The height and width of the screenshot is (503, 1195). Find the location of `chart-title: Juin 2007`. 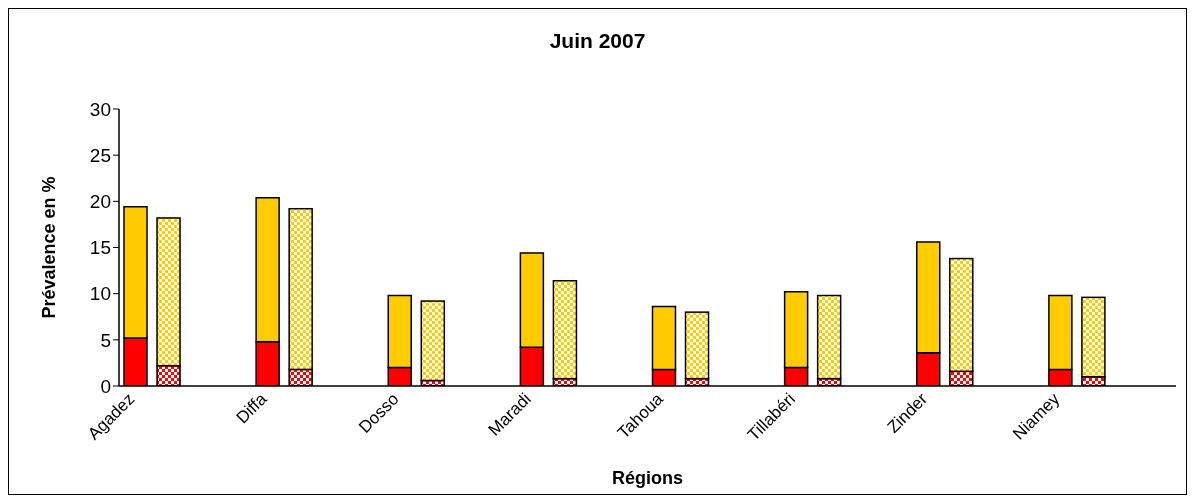

chart-title: Juin 2007 is located at coordinates (597, 41).